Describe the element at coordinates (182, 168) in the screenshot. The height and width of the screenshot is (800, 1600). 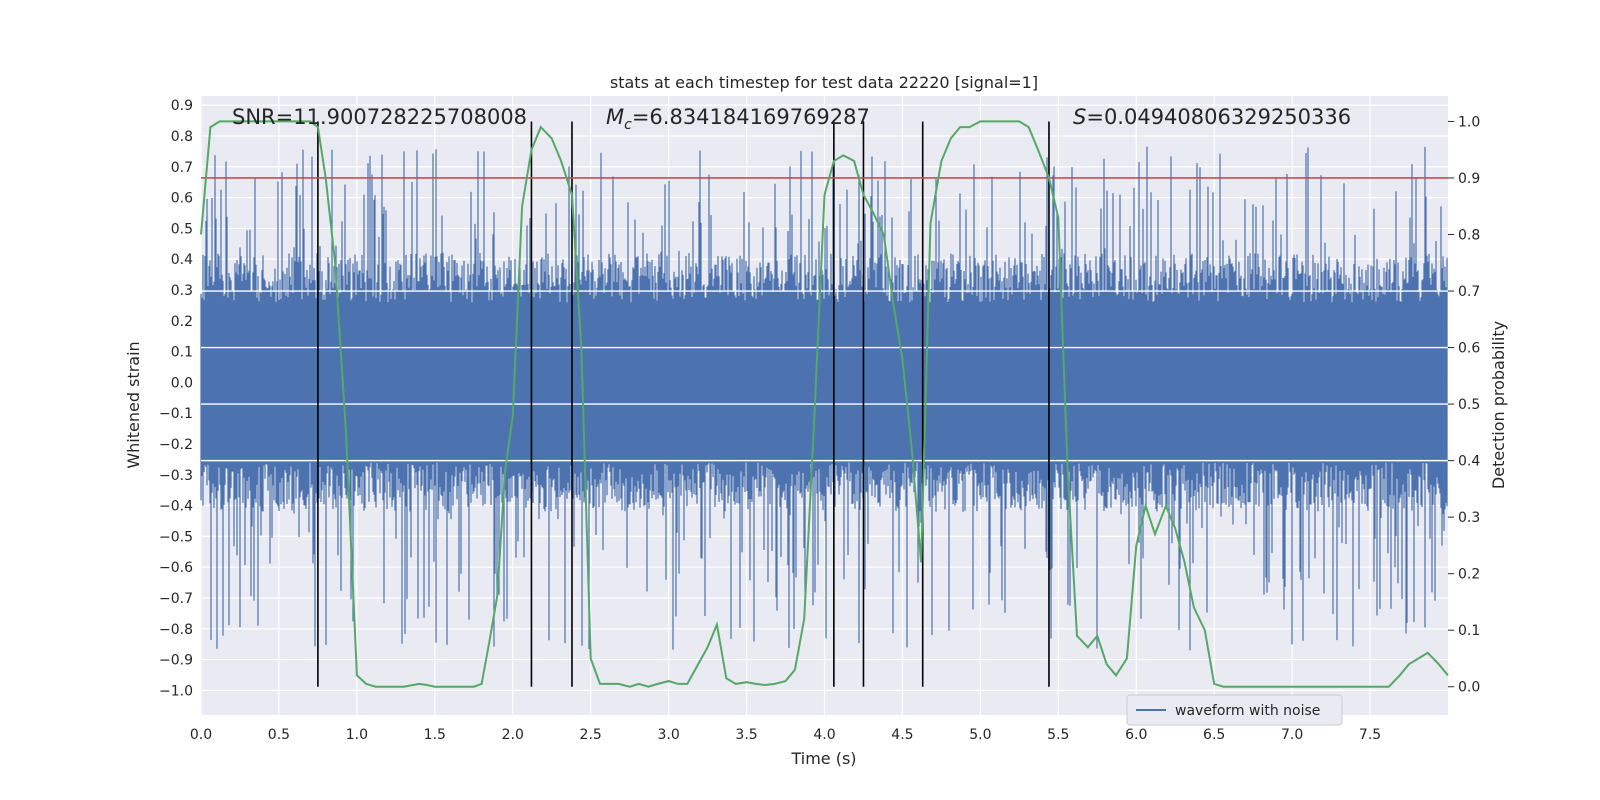
I see `y-tick-label-left: 0.7` at that location.